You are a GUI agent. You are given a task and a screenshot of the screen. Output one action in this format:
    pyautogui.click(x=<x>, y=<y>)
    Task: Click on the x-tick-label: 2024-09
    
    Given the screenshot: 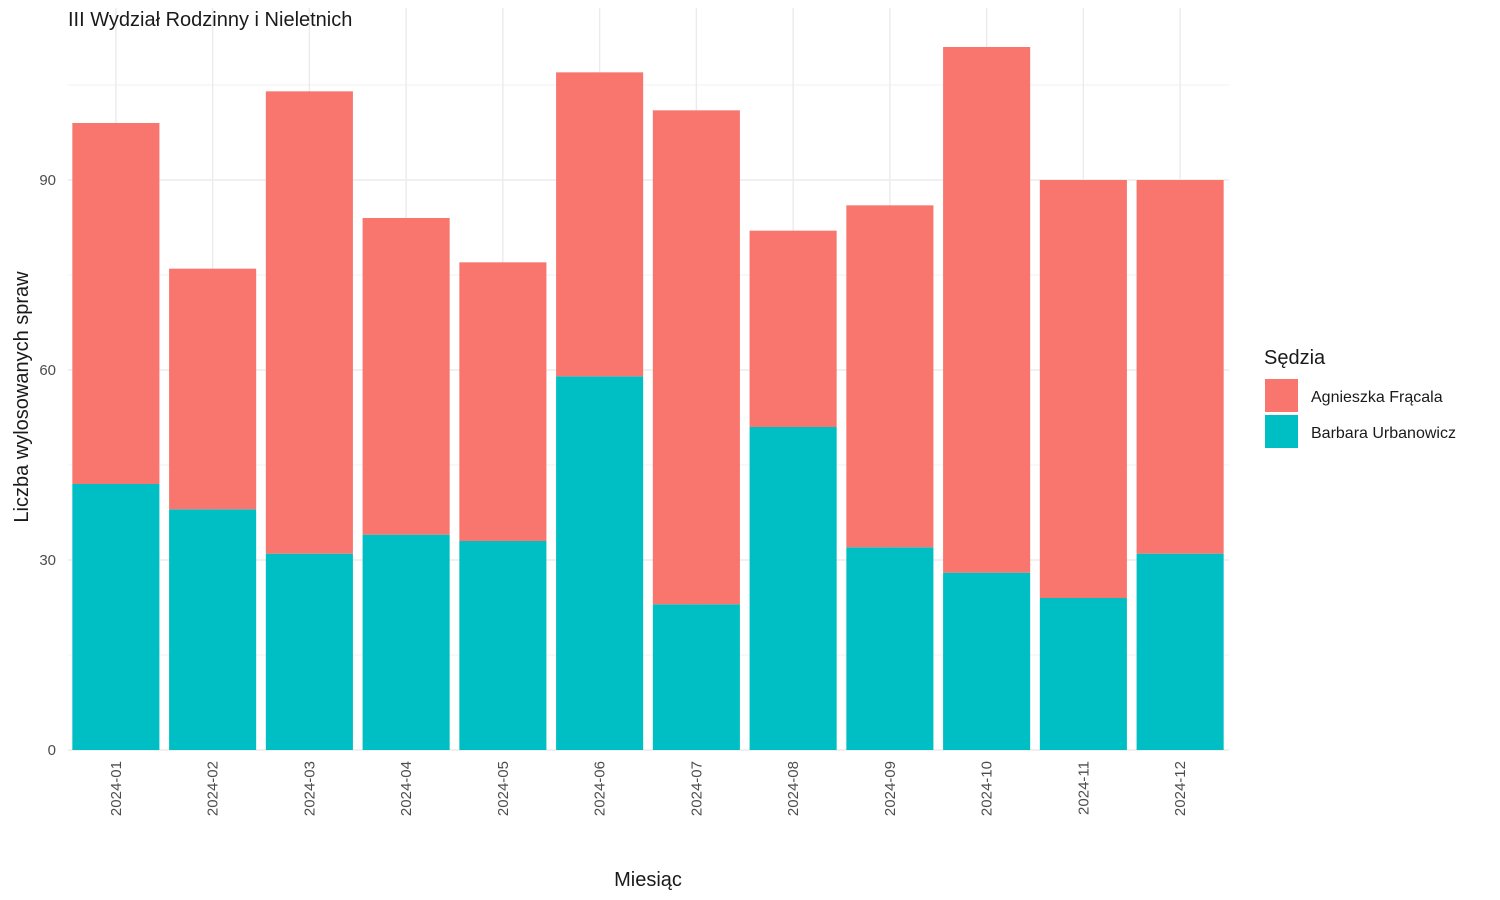 What is the action you would take?
    pyautogui.click(x=890, y=788)
    